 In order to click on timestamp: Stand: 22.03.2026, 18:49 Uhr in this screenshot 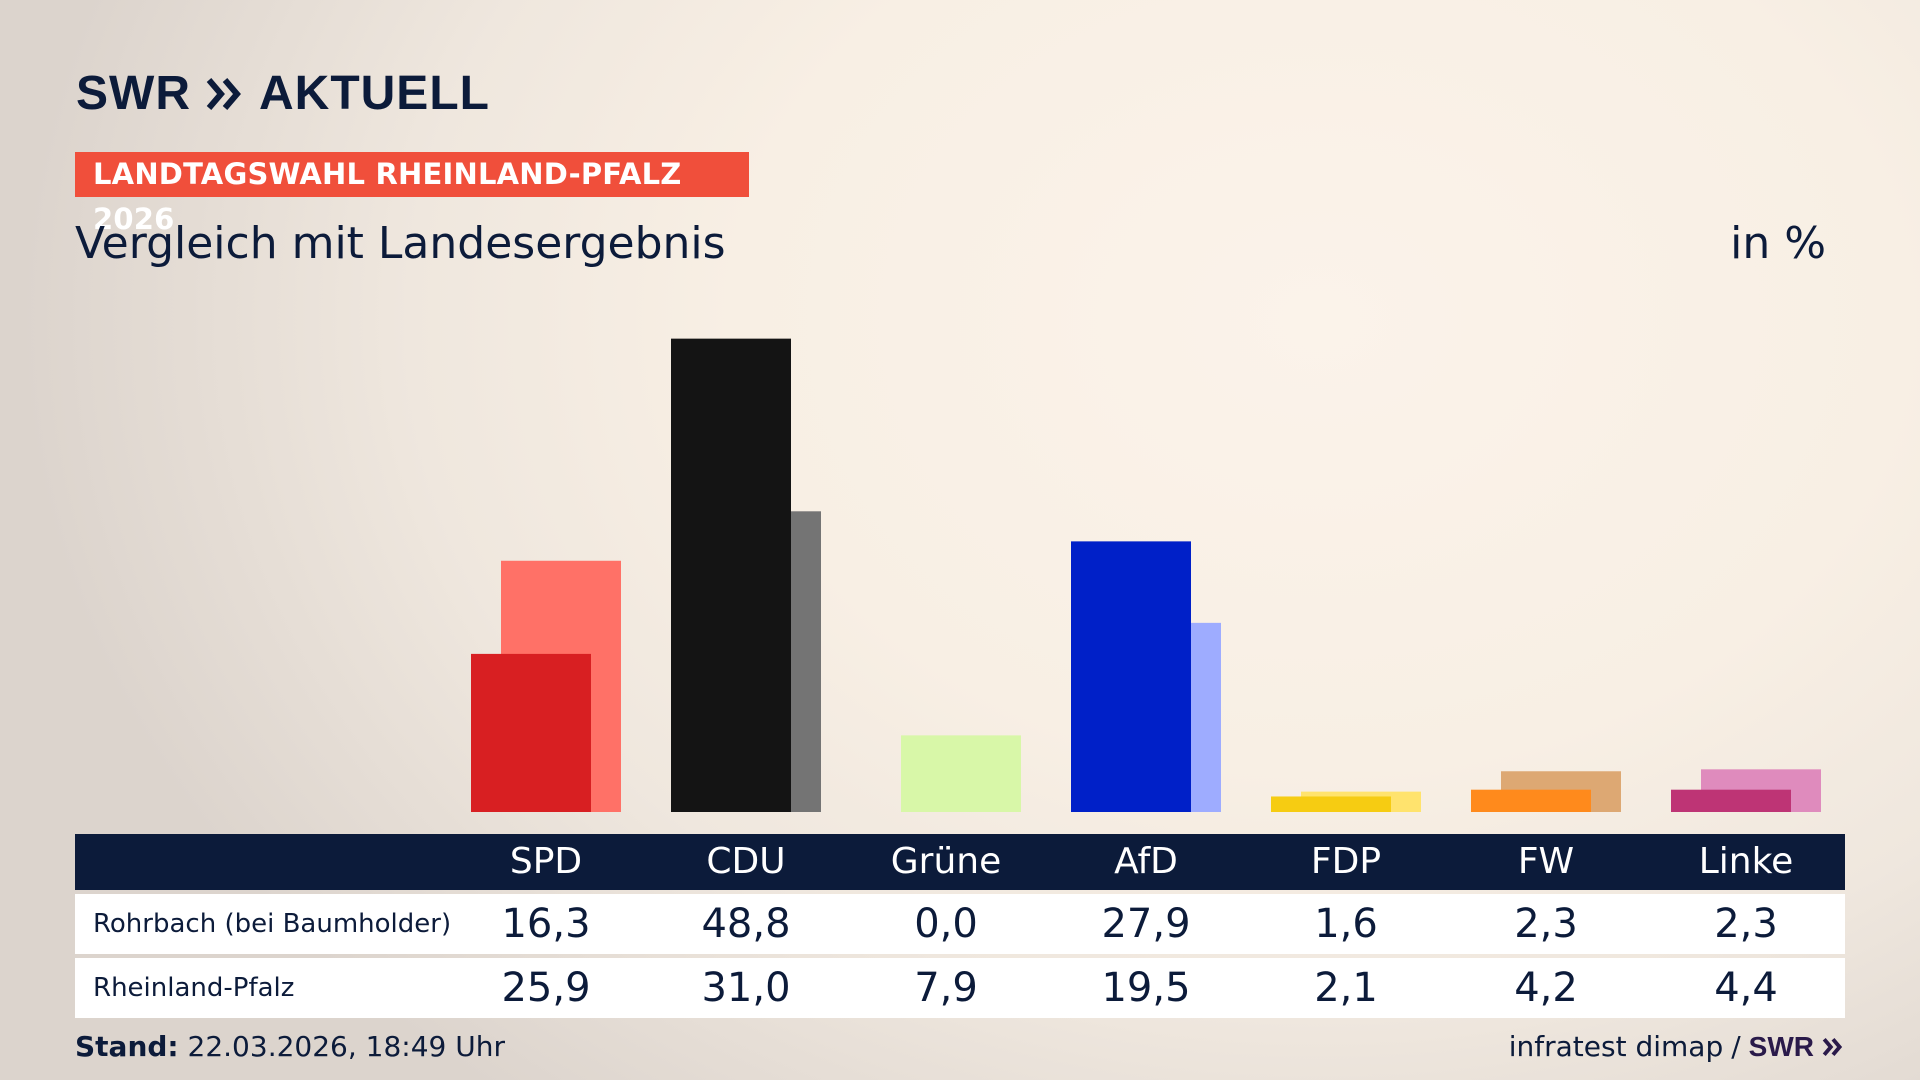, I will do `click(290, 1046)`.